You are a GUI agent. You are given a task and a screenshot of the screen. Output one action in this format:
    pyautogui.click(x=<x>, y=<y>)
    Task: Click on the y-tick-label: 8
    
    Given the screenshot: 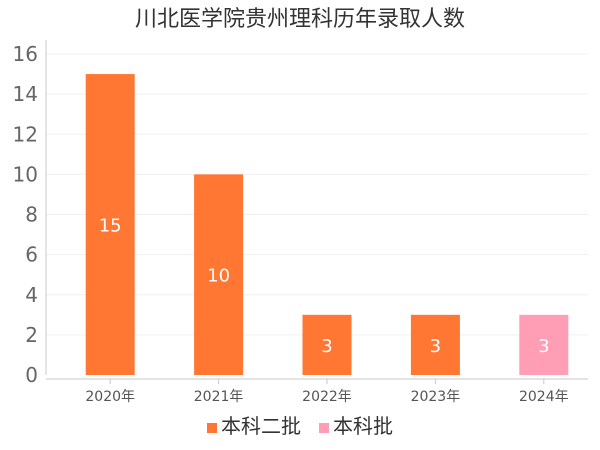 What is the action you would take?
    pyautogui.click(x=31, y=215)
    